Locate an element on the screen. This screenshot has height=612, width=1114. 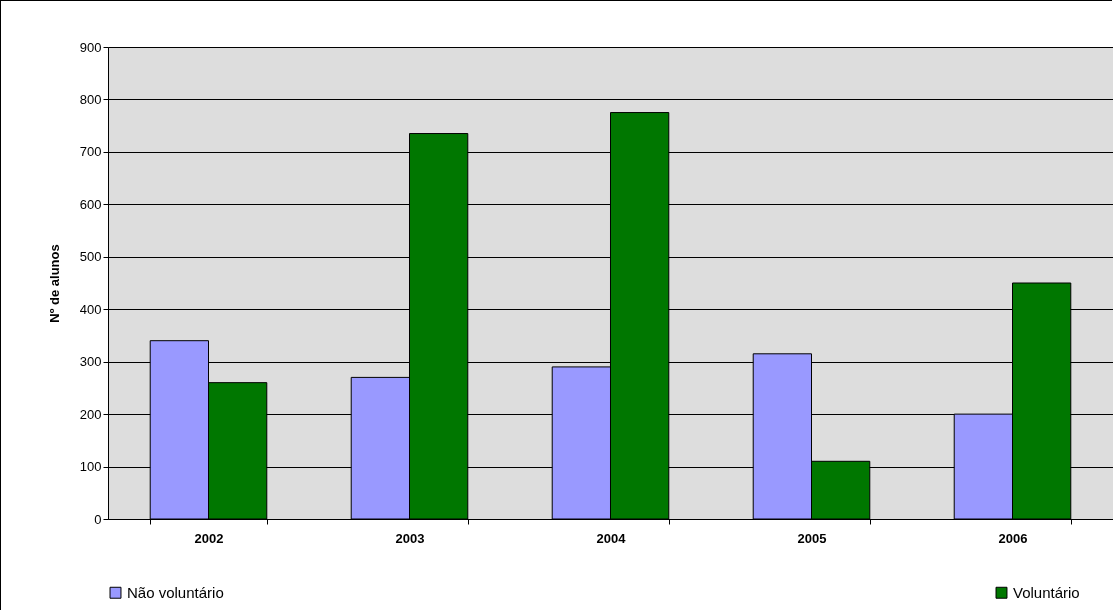
legend-label: Voluntário is located at coordinates (1046, 592).